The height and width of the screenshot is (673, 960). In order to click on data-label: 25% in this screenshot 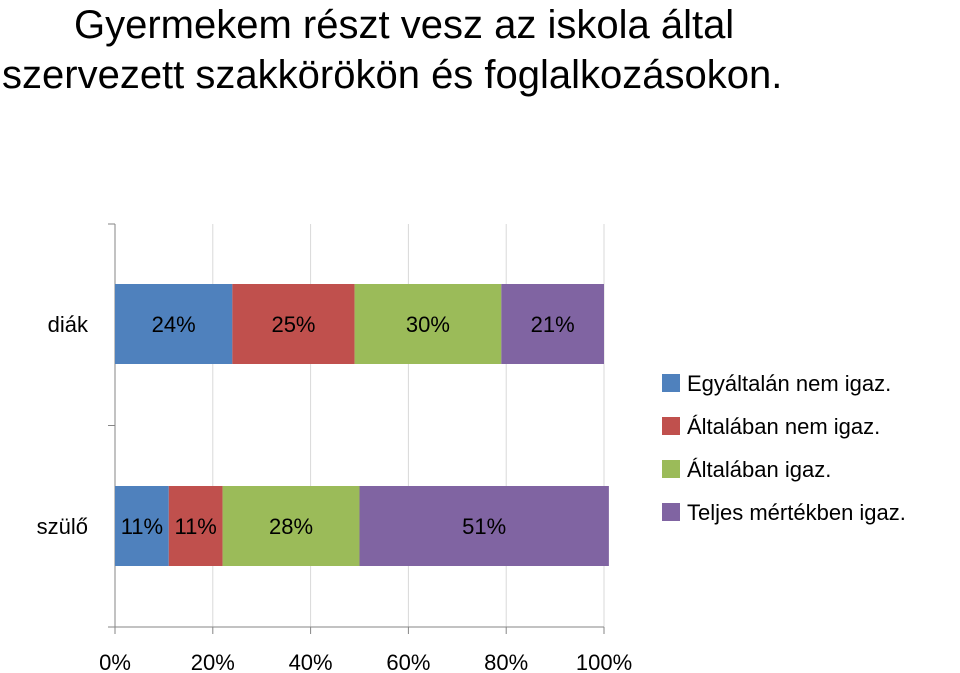, I will do `click(293, 324)`.